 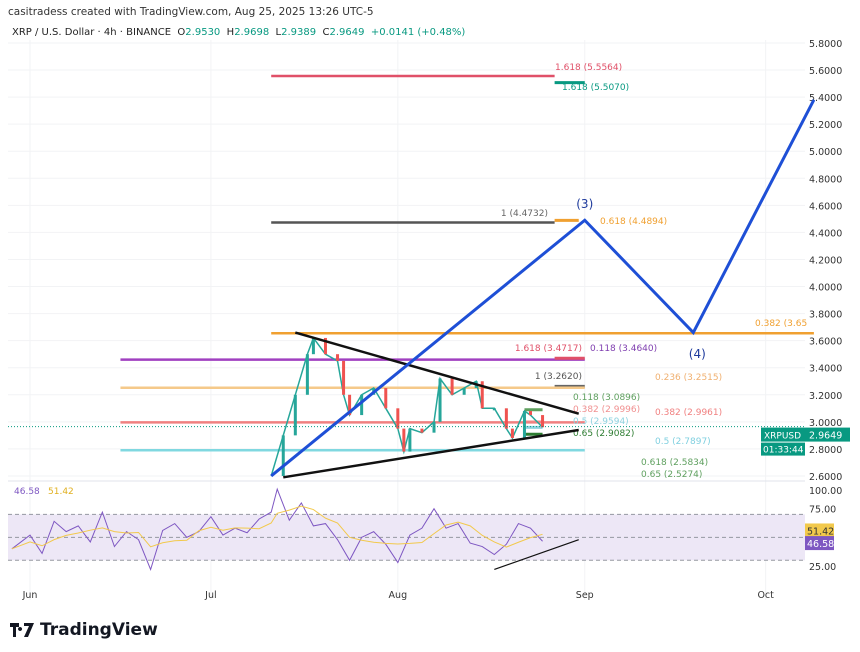 I want to click on price-tick: 5.4000, so click(x=825, y=98).